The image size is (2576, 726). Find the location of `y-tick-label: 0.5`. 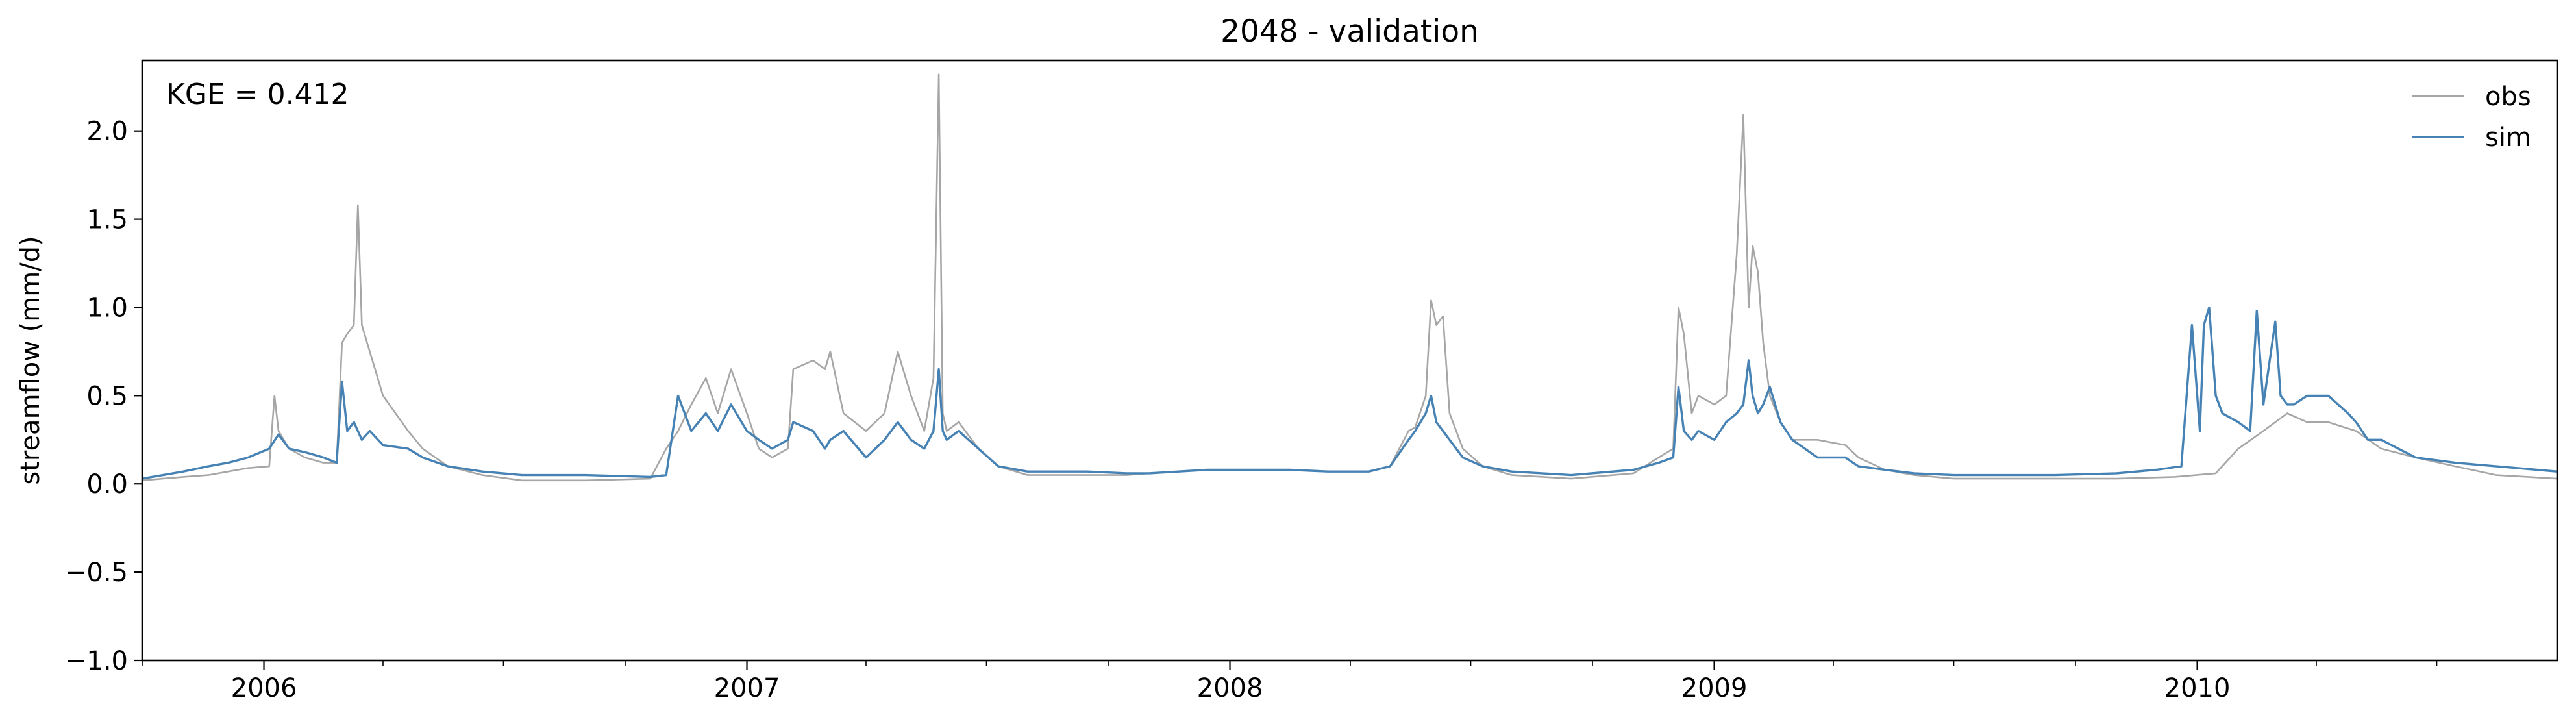

y-tick-label: 0.5 is located at coordinates (107, 396).